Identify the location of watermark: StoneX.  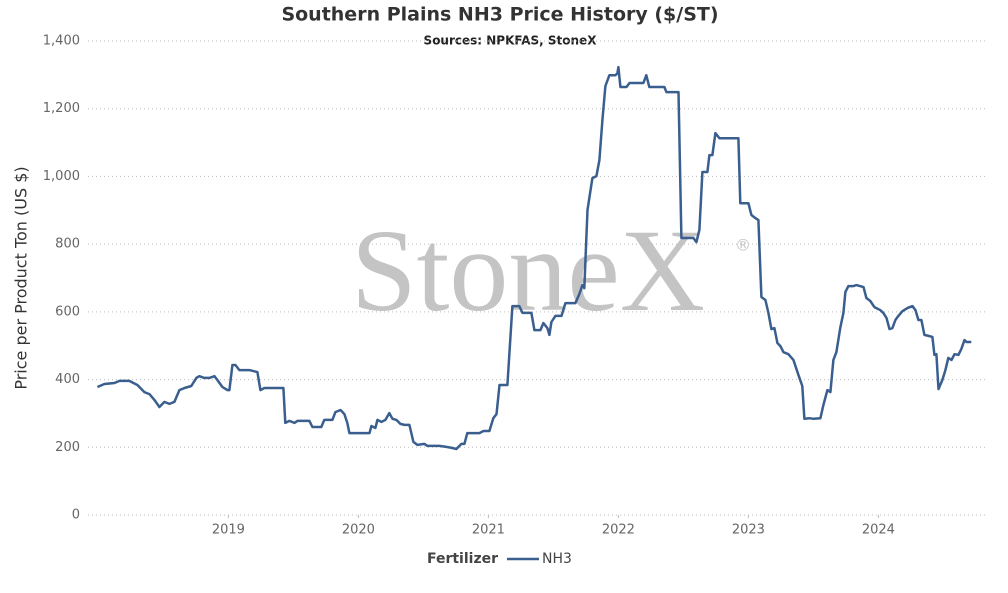
(528, 270).